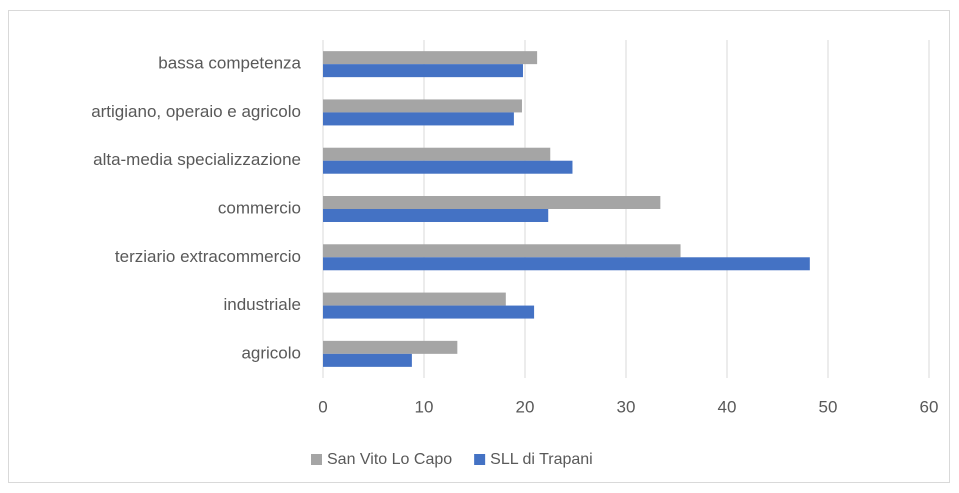 The width and height of the screenshot is (959, 493). I want to click on y-tick-label: alta-media specializzazione, so click(197, 159).